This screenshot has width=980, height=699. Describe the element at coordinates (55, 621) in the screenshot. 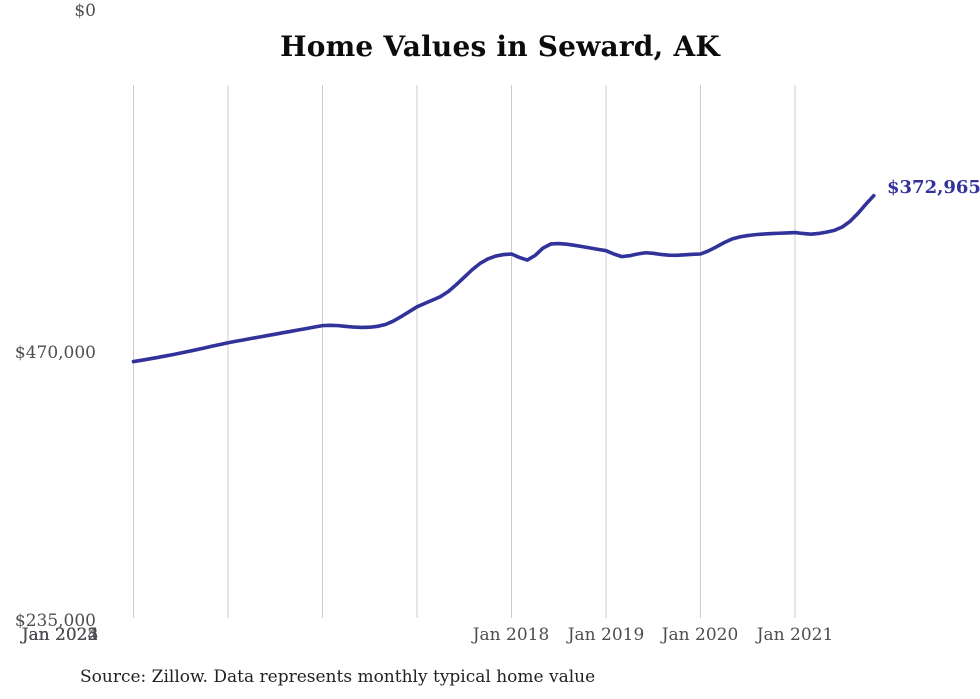

I see `y-axis-tick-label: $235,000` at that location.